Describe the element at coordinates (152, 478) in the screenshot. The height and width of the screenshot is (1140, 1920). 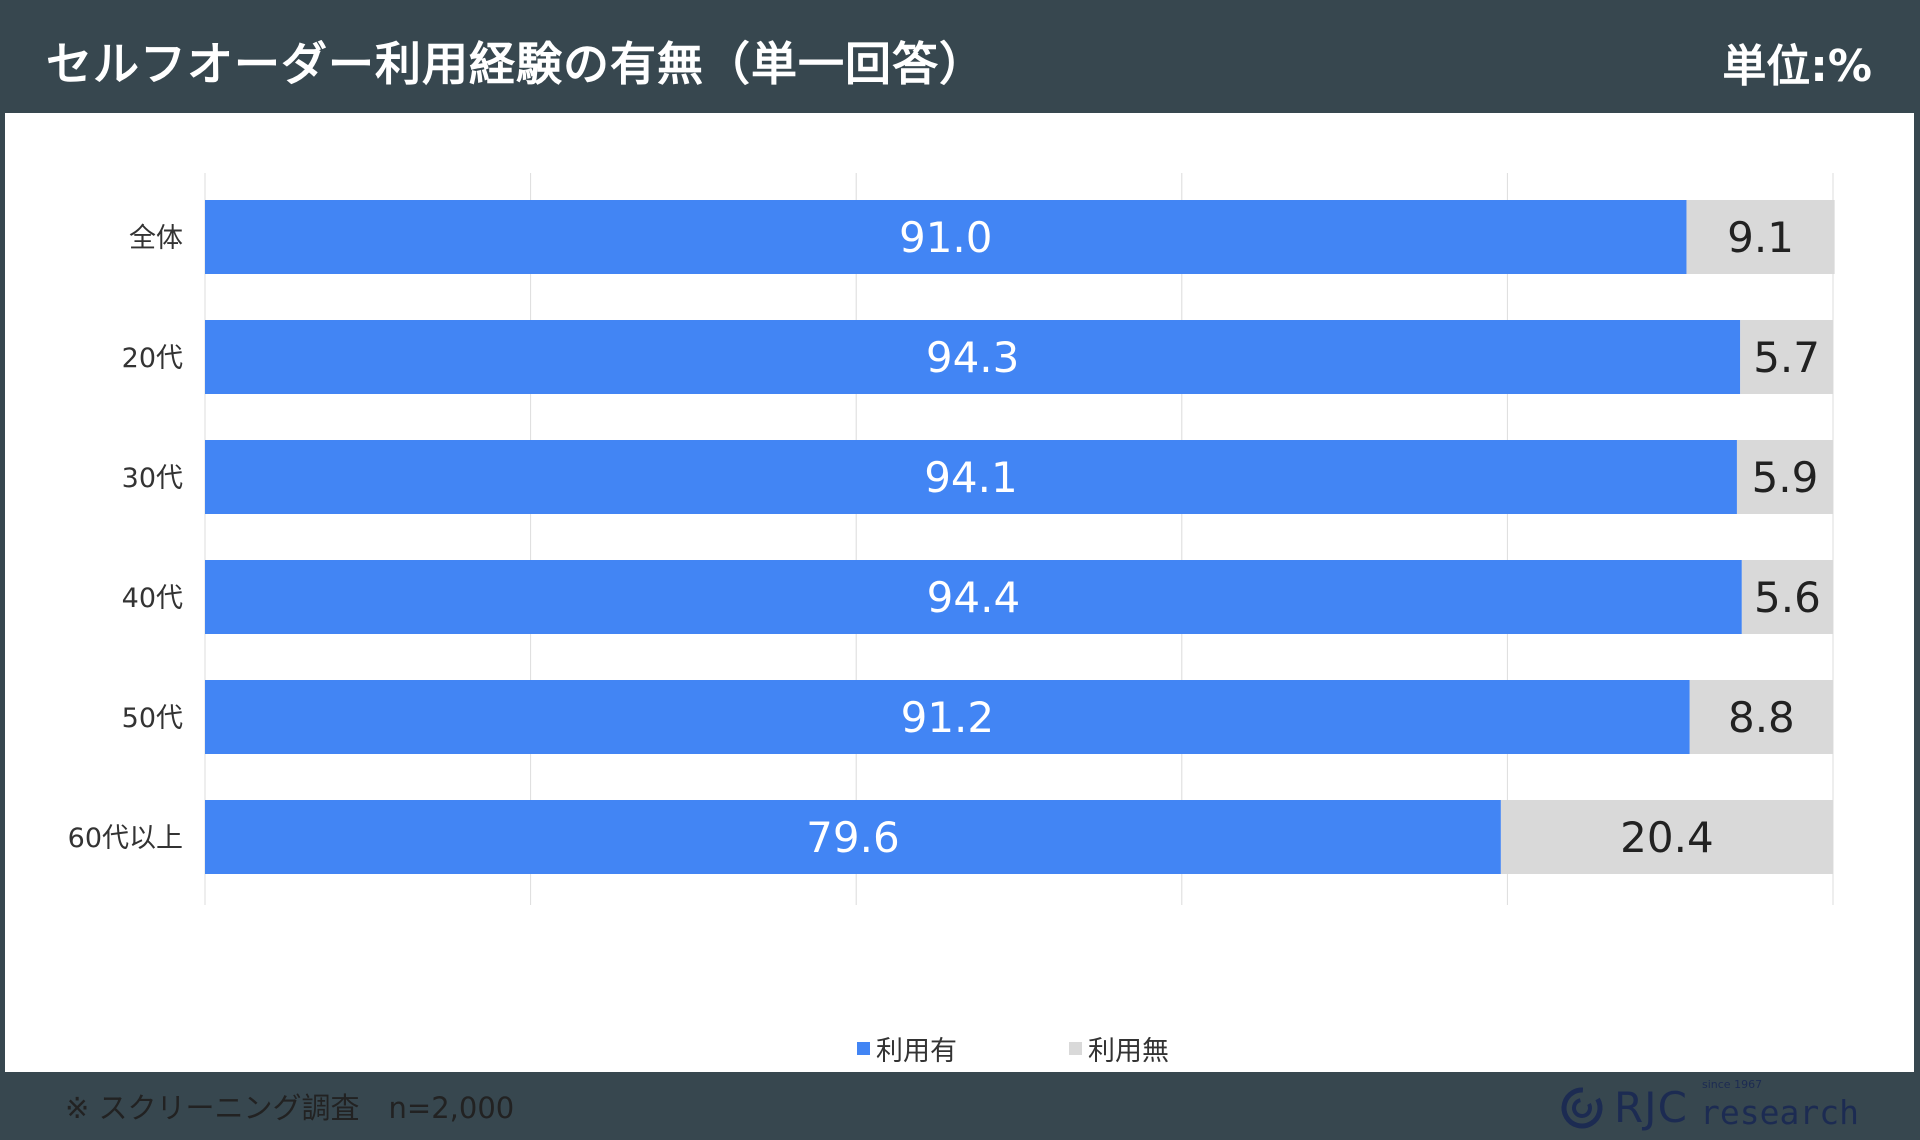
I see `category-label: 30代` at that location.